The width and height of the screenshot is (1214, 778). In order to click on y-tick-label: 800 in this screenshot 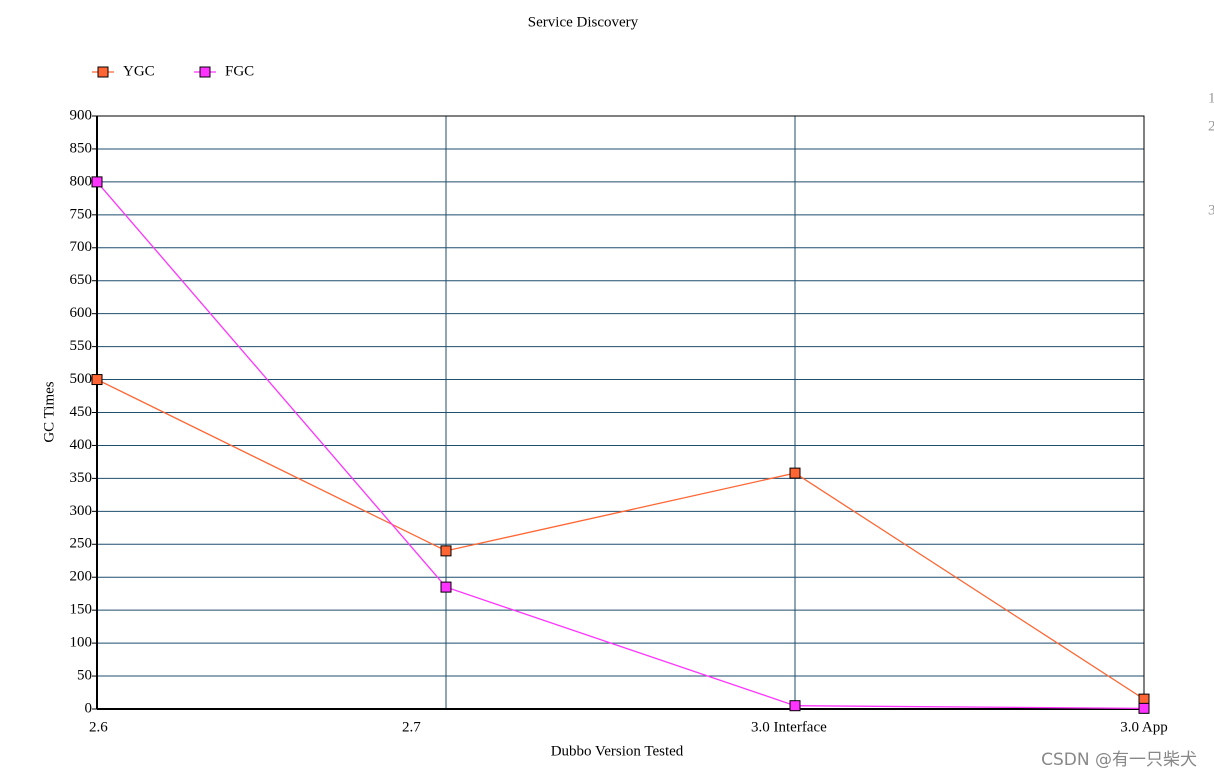, I will do `click(81, 181)`.